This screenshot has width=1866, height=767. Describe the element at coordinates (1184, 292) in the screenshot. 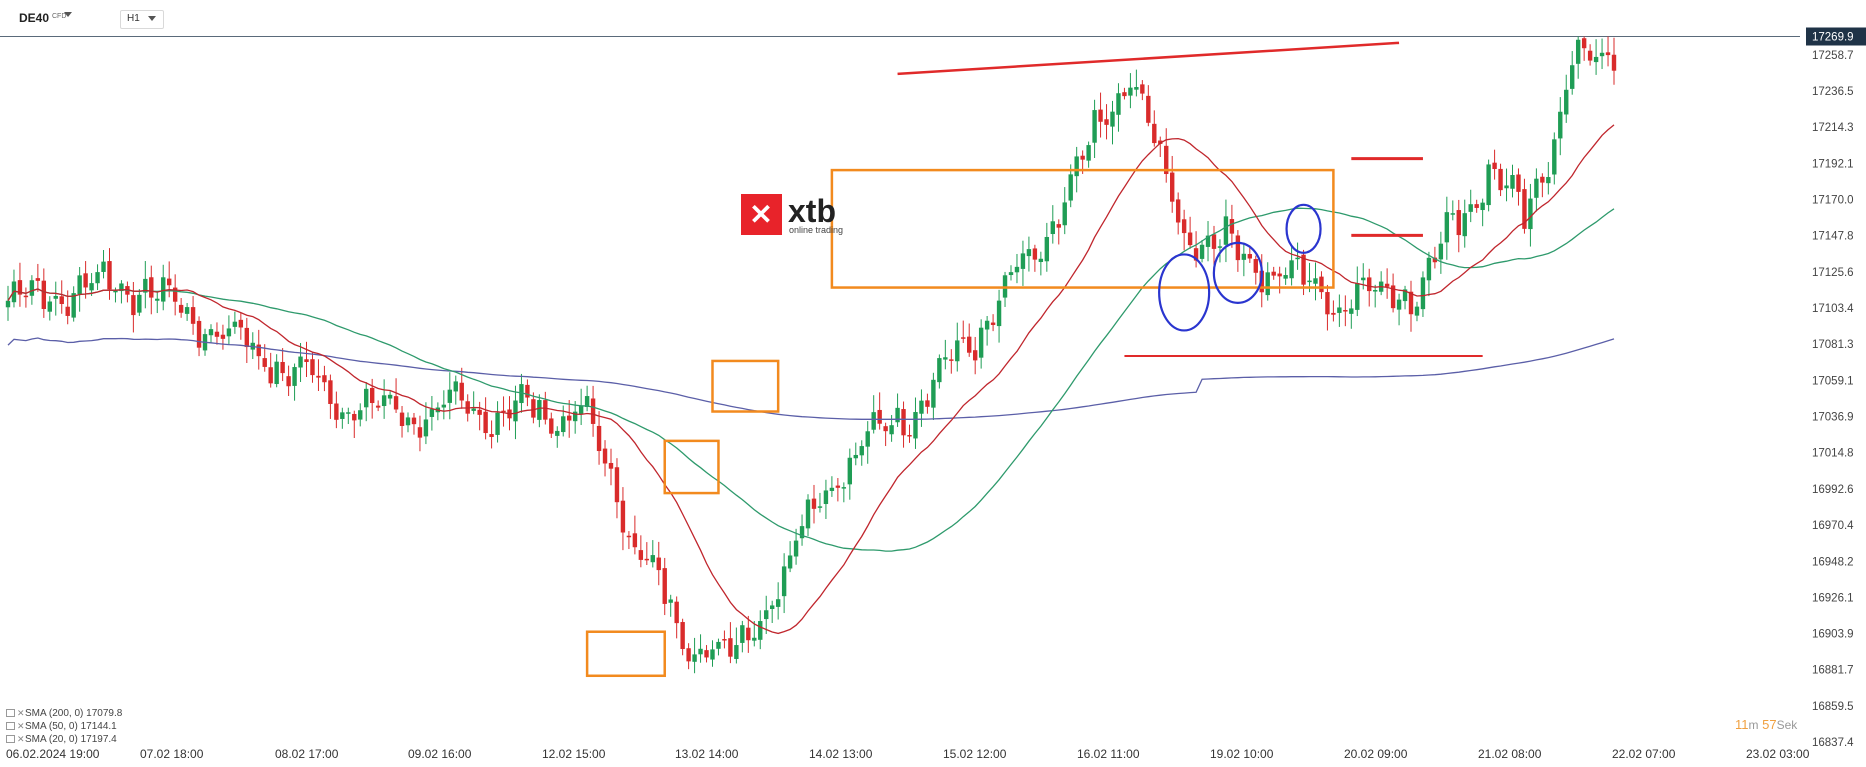

I see `highlight-circle` at that location.